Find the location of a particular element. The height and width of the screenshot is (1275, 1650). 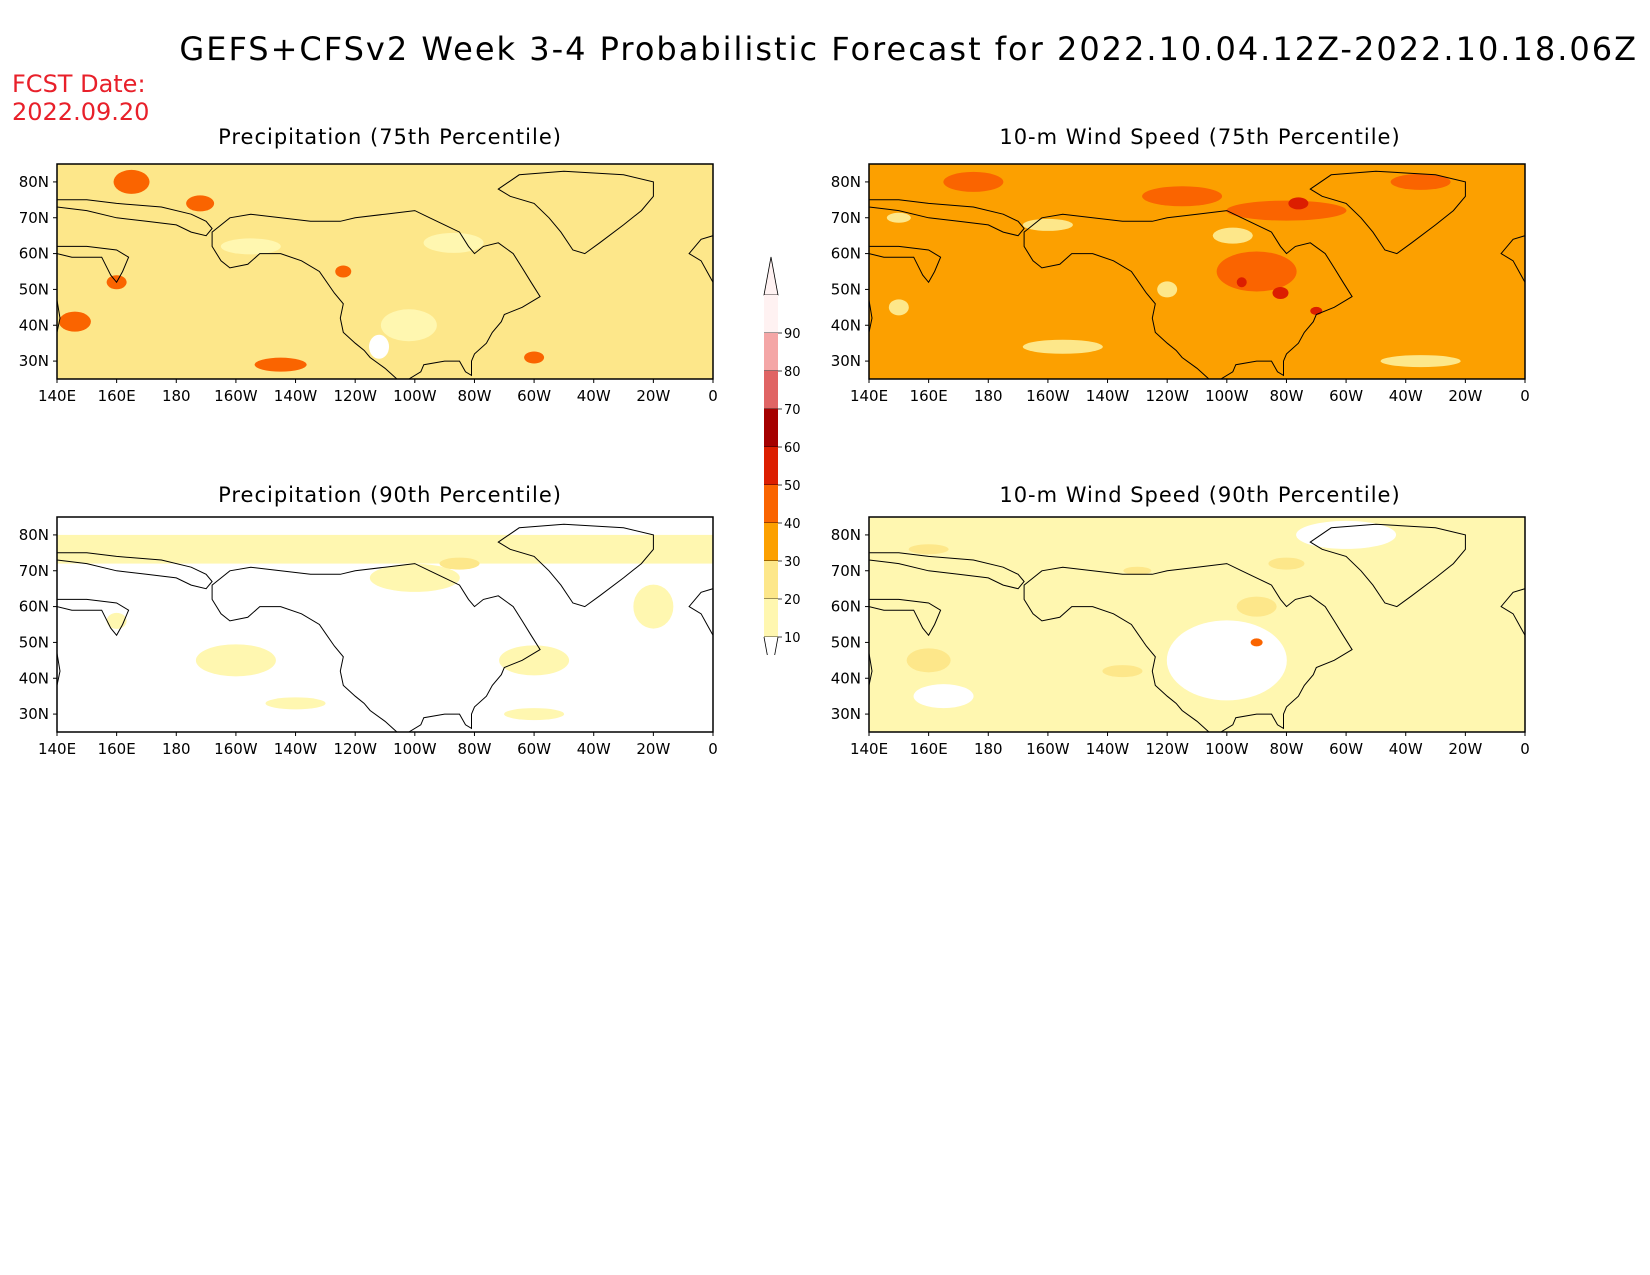

panel-title-wind-90: 10-m Wind Speed (90th Percentile) is located at coordinates (1200, 495).